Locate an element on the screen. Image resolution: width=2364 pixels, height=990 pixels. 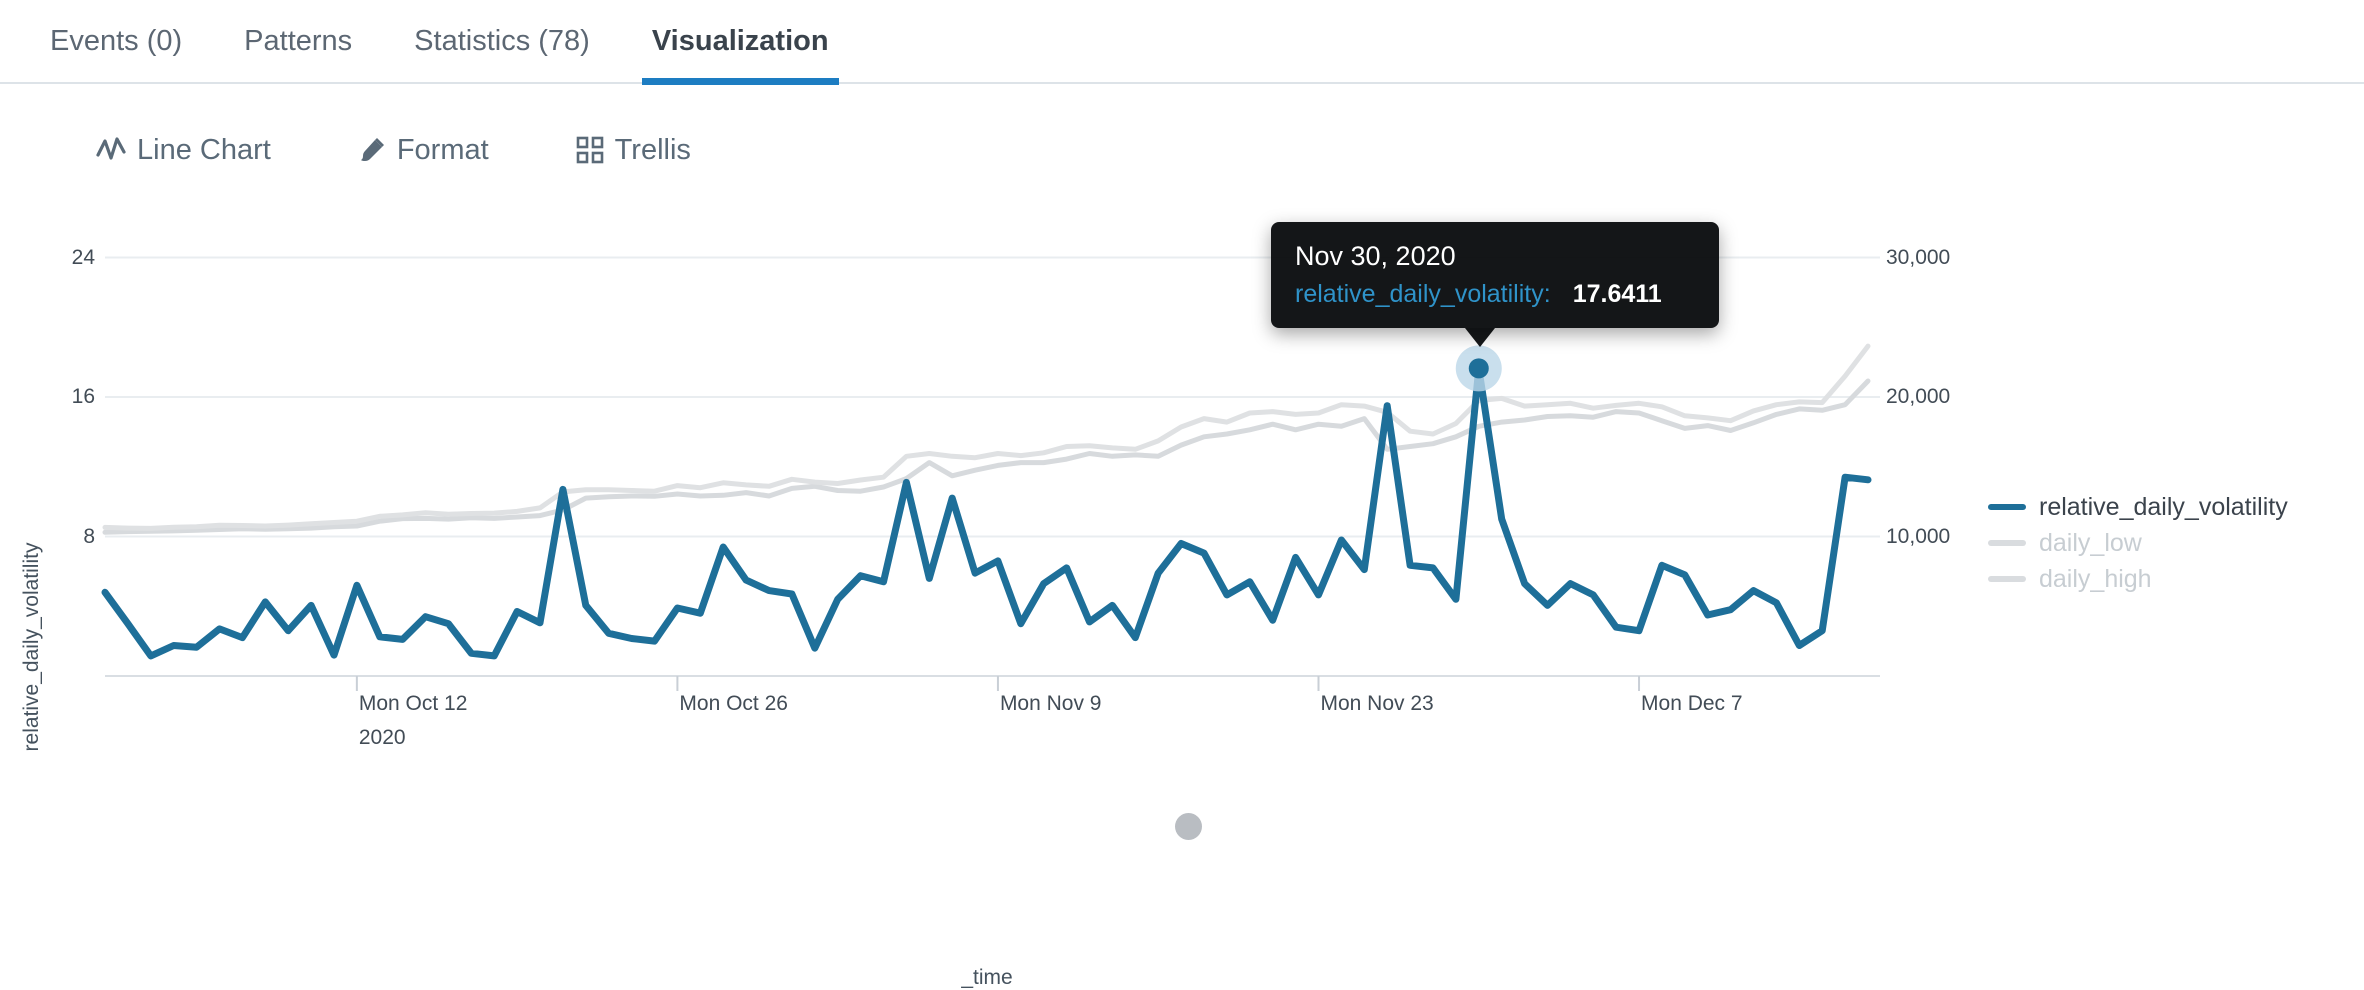
x-tick-label: Mon Dec 7 is located at coordinates (1692, 703).